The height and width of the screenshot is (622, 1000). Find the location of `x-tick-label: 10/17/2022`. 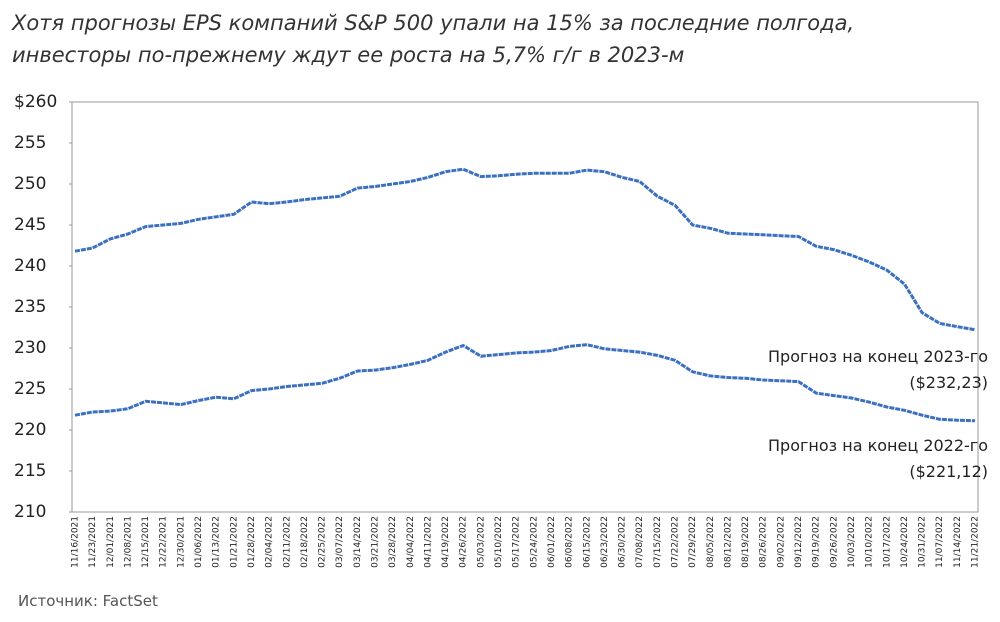

x-tick-label: 10/17/2022 is located at coordinates (887, 542).